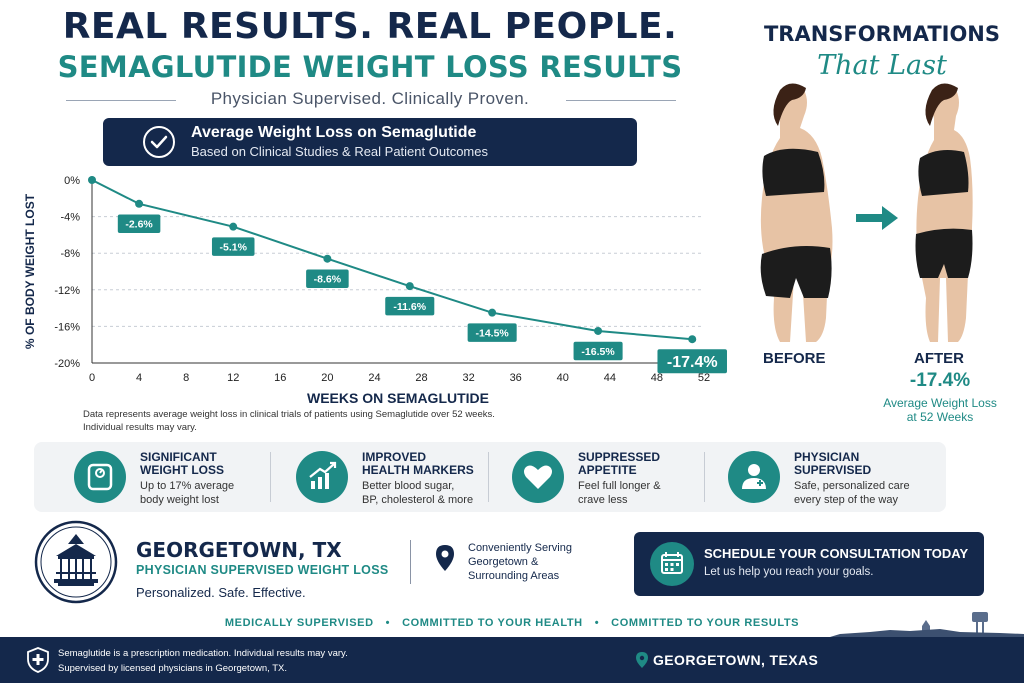 This screenshot has width=1024, height=683. I want to click on feature-desc: Up to 17% average body weight lost, so click(220, 493).